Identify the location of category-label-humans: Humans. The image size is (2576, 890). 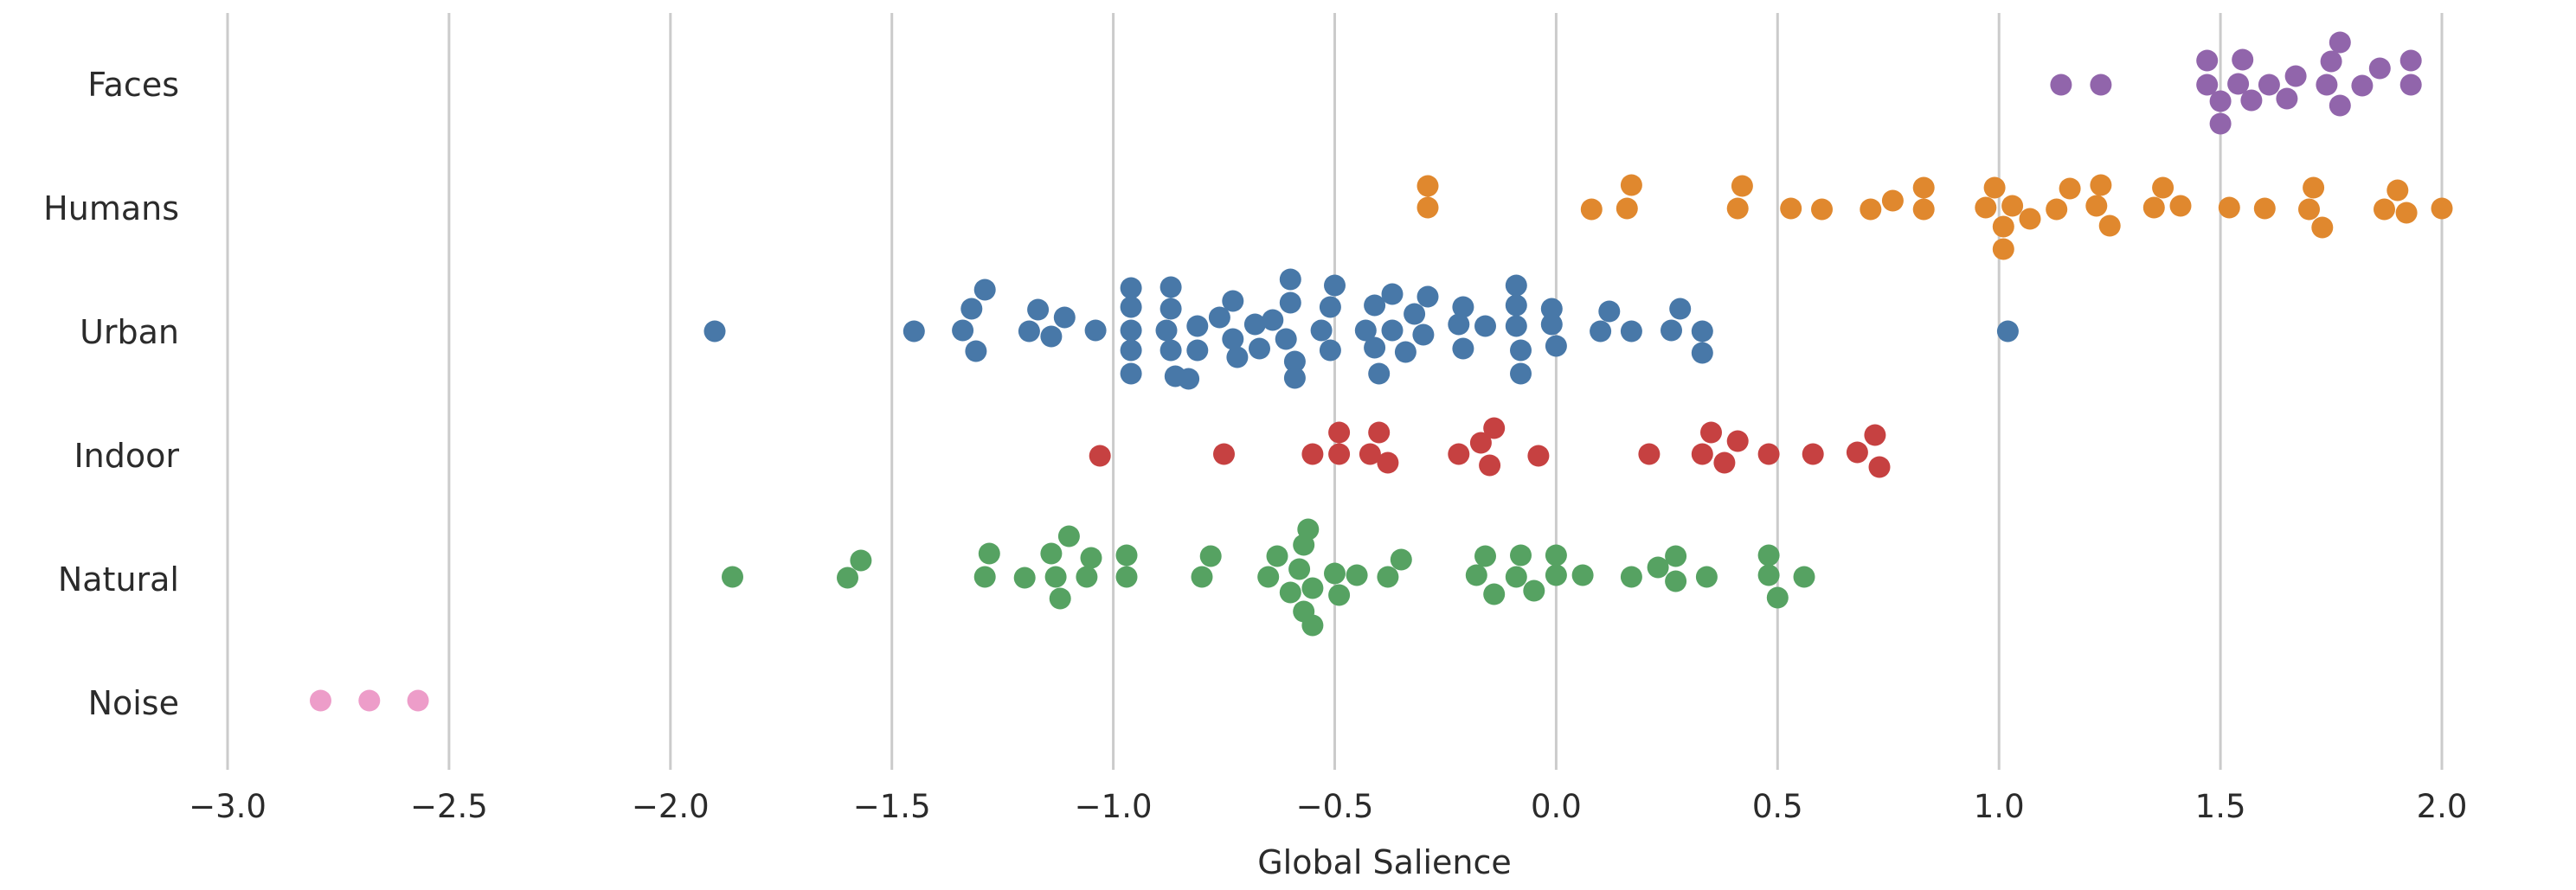
(111, 208).